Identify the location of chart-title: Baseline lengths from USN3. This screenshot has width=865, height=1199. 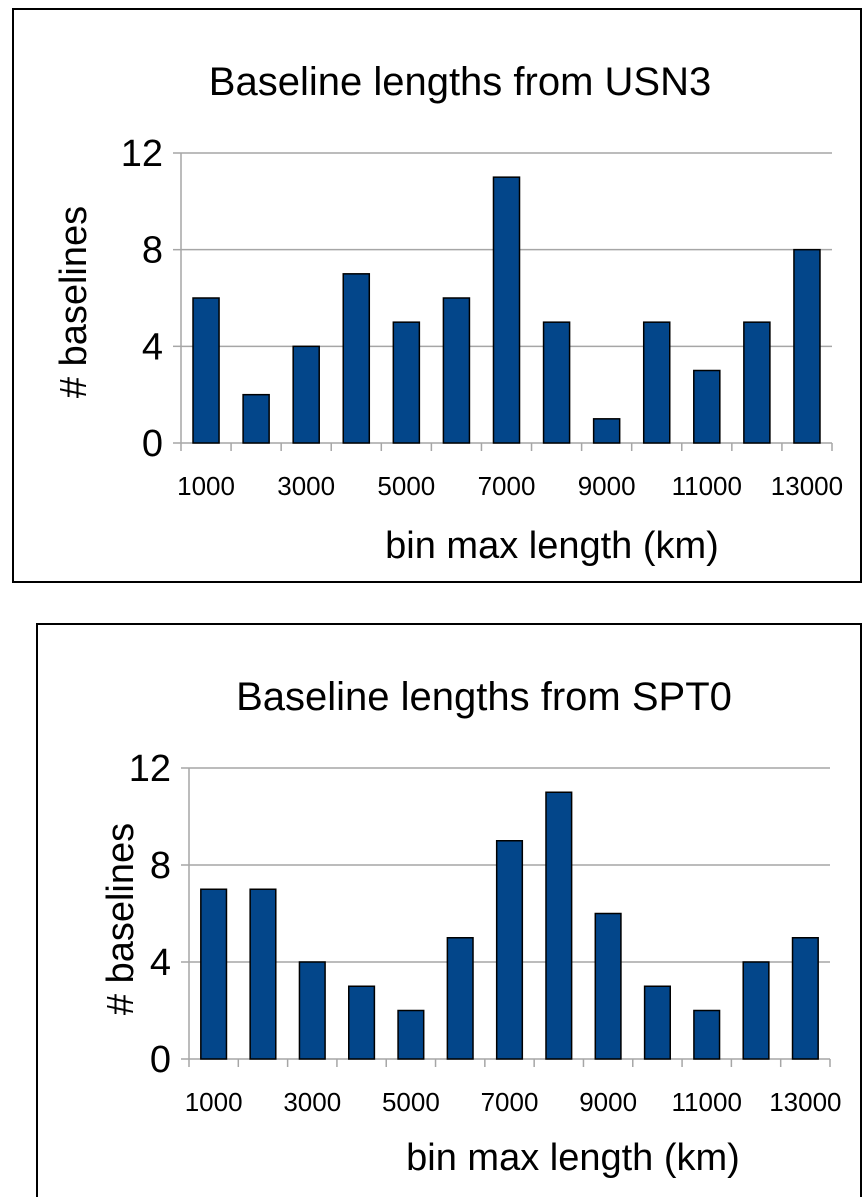
(460, 82).